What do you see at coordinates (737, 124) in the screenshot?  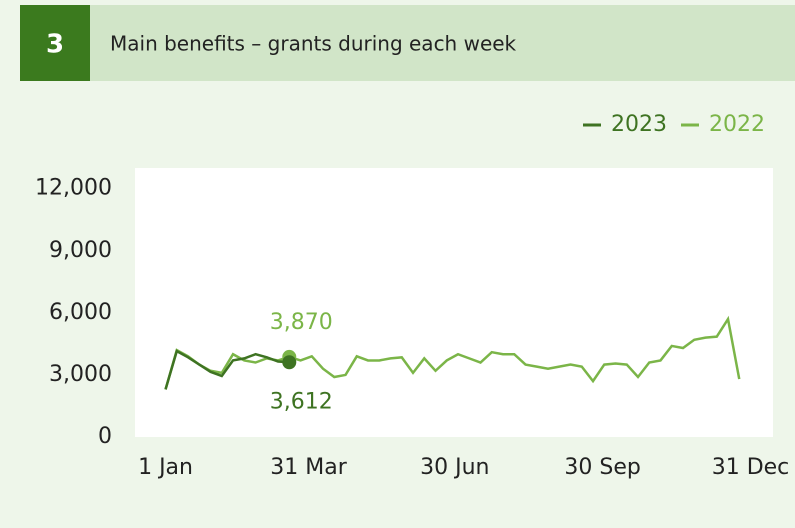 I see `legend-label: 2022` at bounding box center [737, 124].